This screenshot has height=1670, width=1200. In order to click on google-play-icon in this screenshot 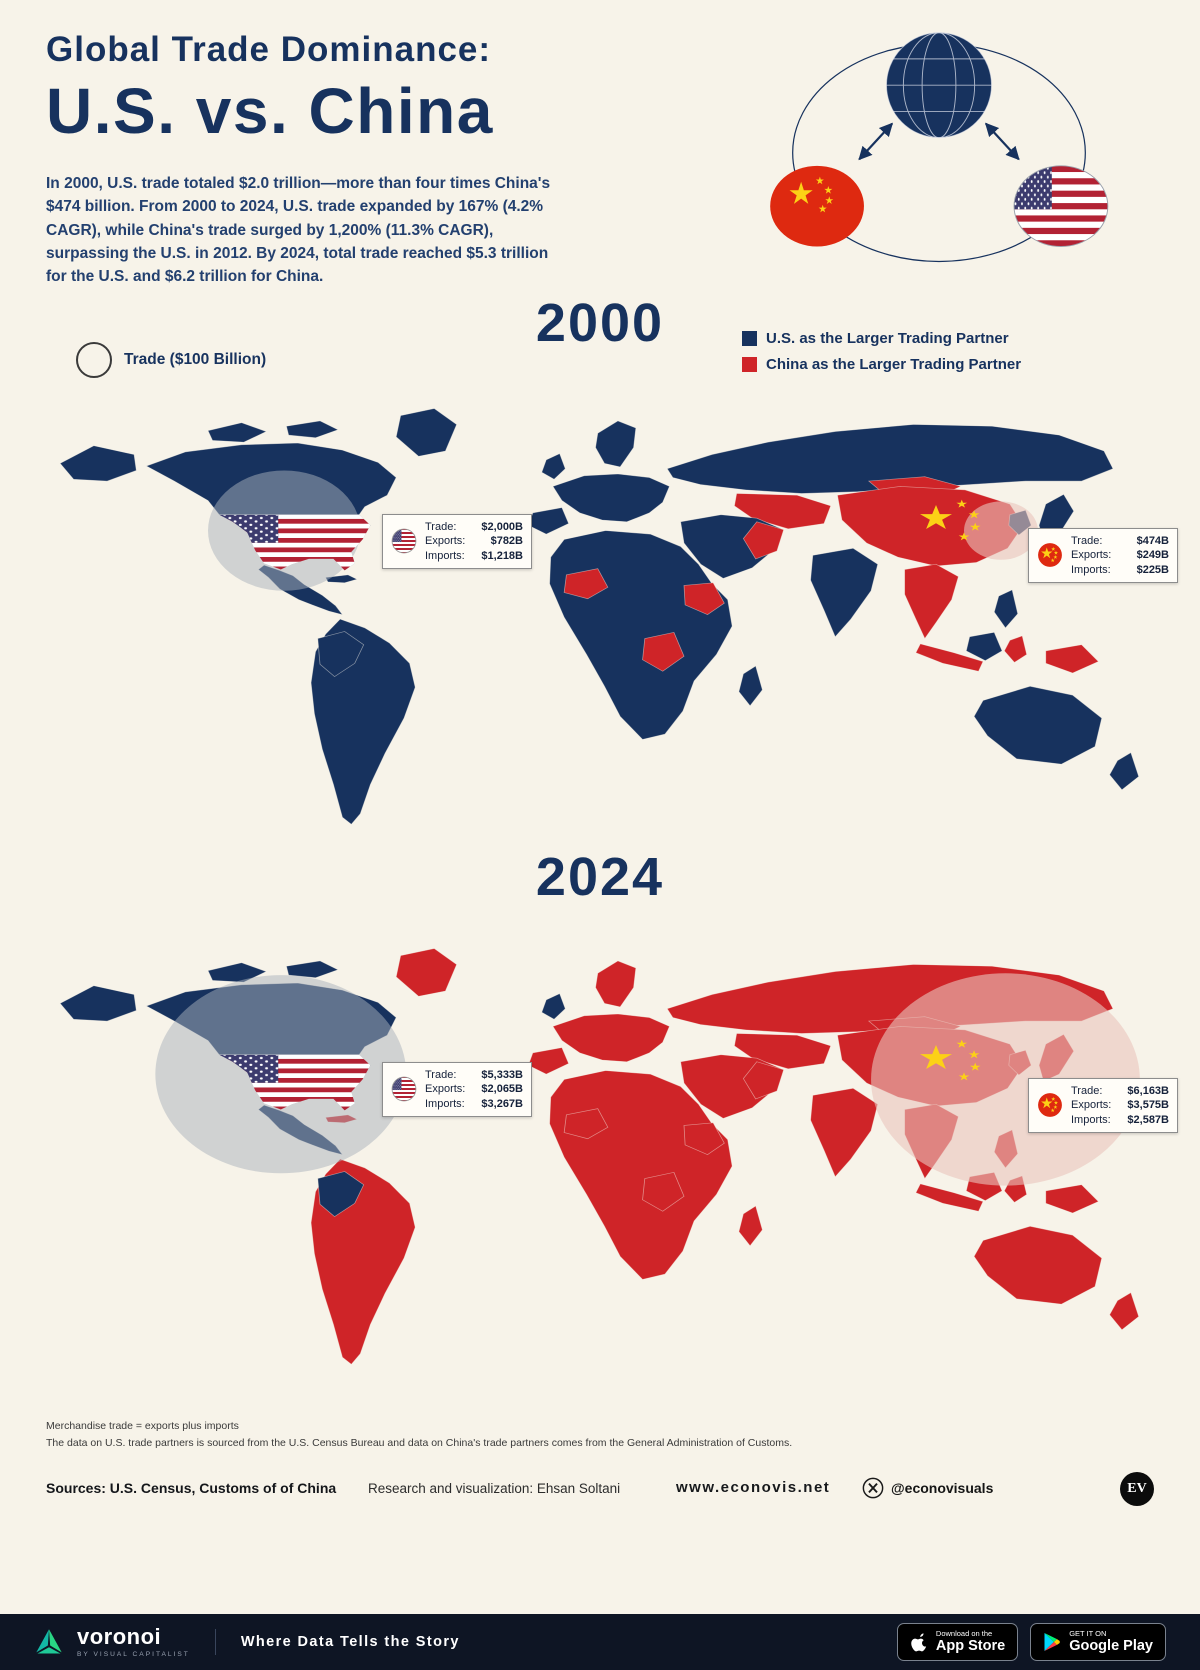, I will do `click(1052, 1642)`.